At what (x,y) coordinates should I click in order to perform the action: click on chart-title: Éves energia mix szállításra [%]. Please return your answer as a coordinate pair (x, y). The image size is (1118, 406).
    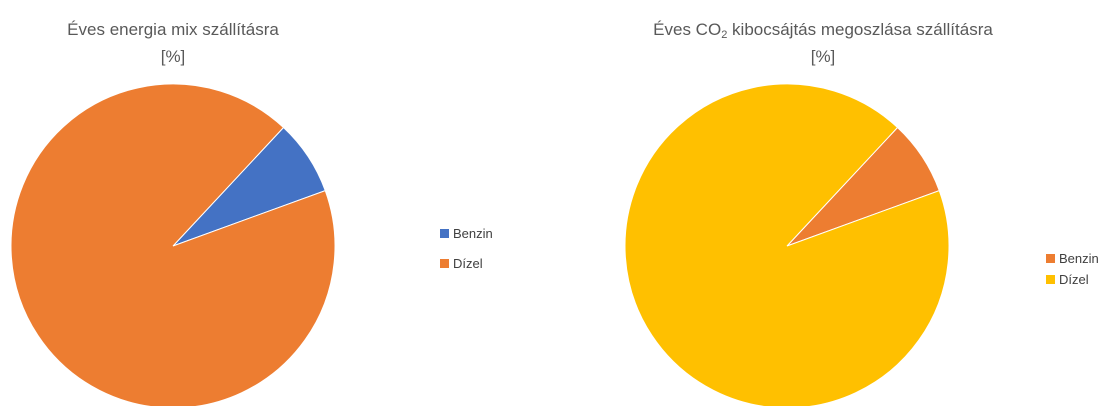
    Looking at the image, I should click on (173, 43).